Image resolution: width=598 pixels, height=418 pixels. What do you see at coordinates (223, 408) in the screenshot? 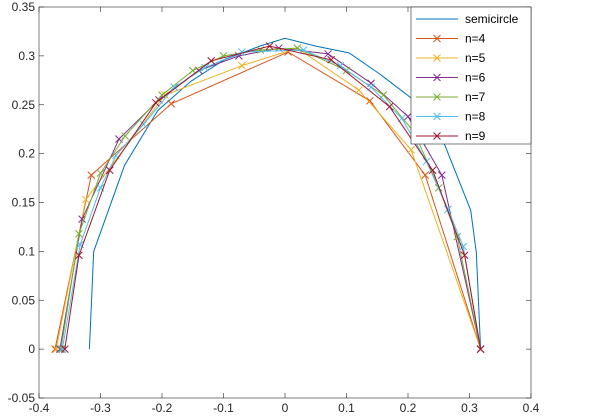
I see `x-tick-label: -0.1` at bounding box center [223, 408].